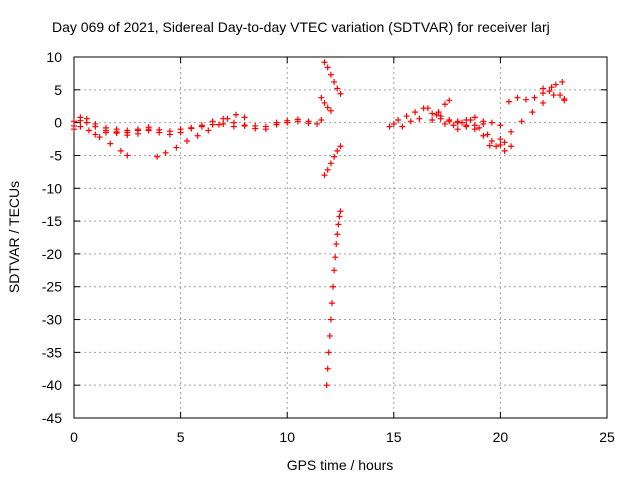 The image size is (640, 480). I want to click on x-tick-label: 20, so click(501, 437).